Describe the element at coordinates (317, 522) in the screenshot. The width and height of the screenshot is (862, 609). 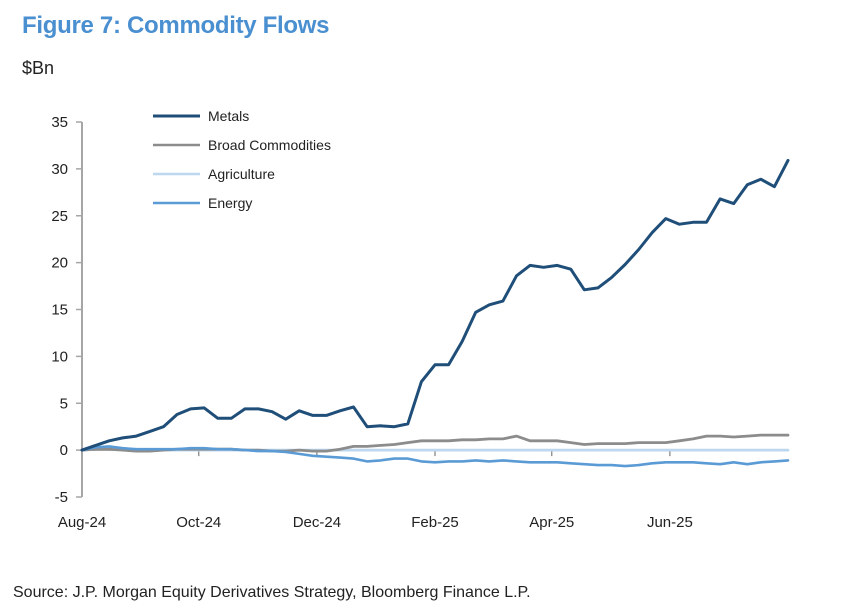
I see `x-tick-label: Dec-24` at that location.